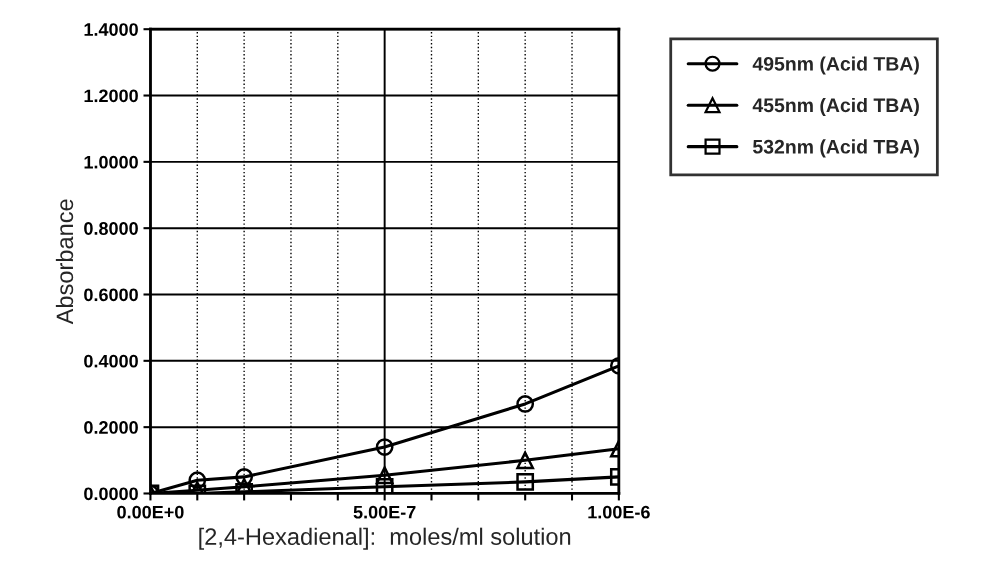  What do you see at coordinates (111, 162) in the screenshot?
I see `y-tick-label: 1.0000` at bounding box center [111, 162].